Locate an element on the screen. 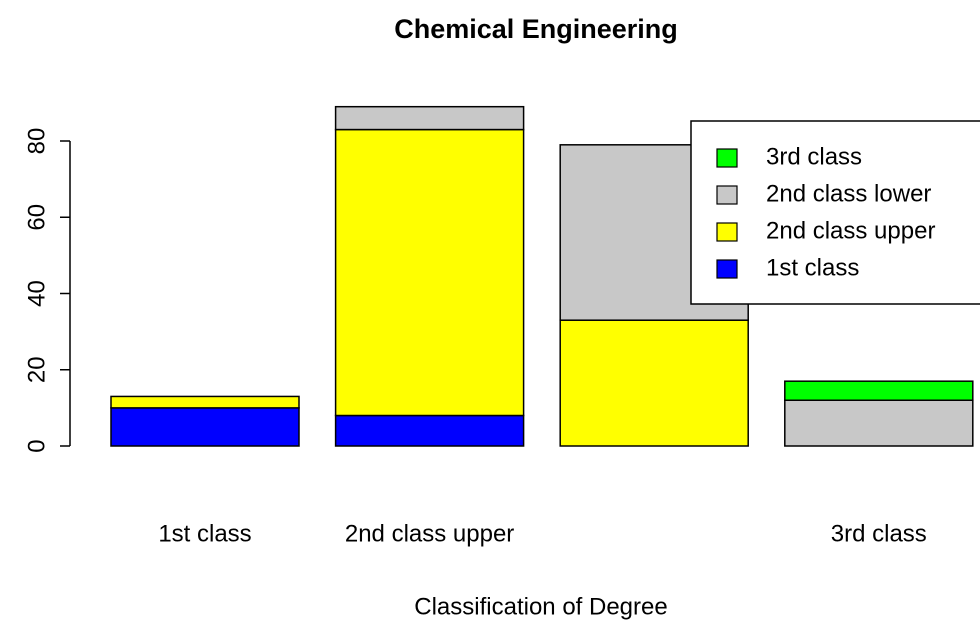 Image resolution: width=980 pixels, height=627 pixels. x-tick-label: 2nd class upper is located at coordinates (429, 533).